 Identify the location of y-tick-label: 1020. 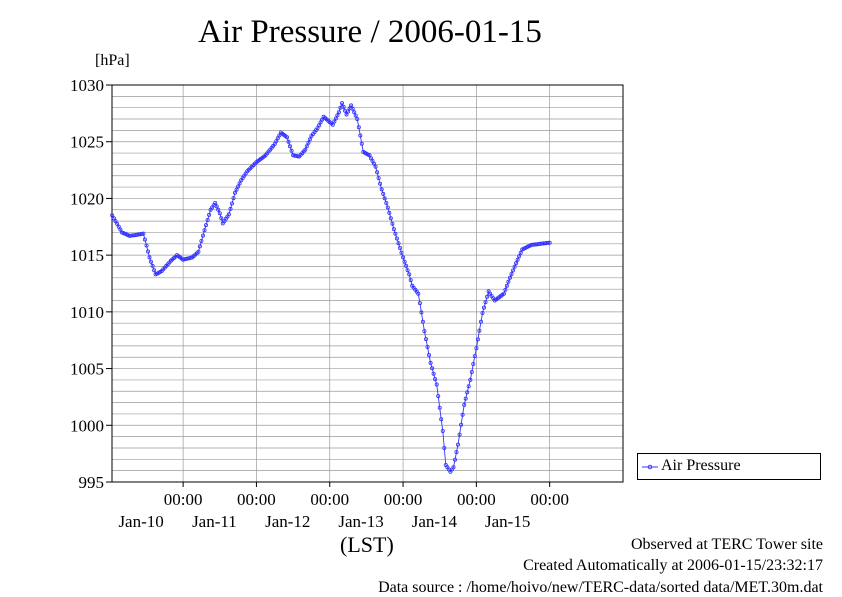
(87, 198).